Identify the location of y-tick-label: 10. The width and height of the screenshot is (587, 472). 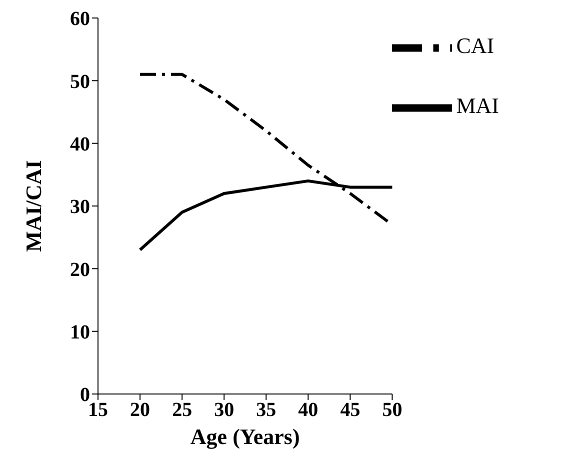
(80, 332).